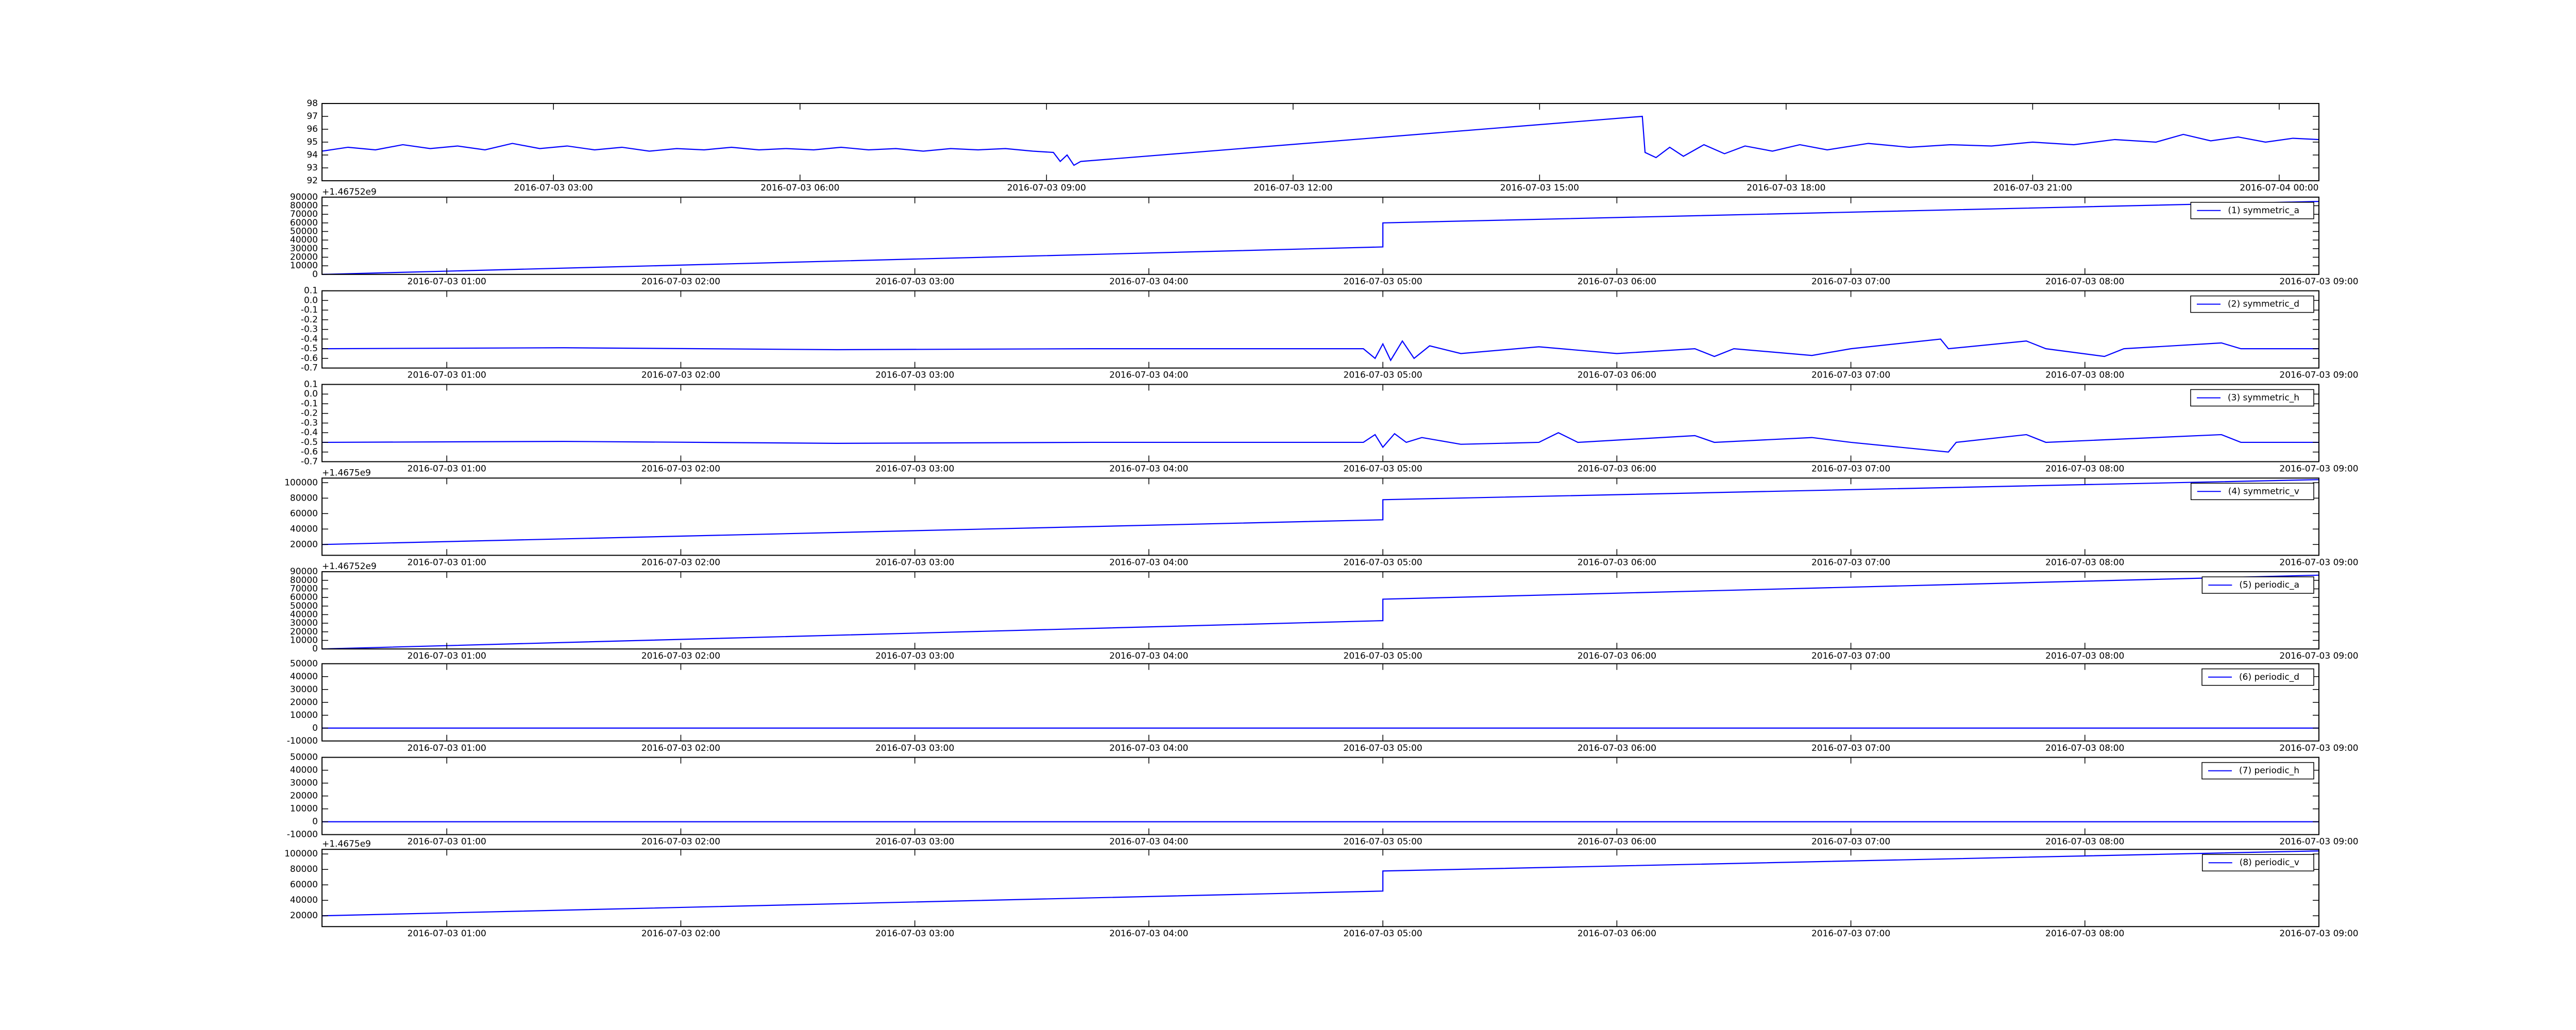  What do you see at coordinates (304, 197) in the screenshot?
I see `y-tick-label: 90000` at bounding box center [304, 197].